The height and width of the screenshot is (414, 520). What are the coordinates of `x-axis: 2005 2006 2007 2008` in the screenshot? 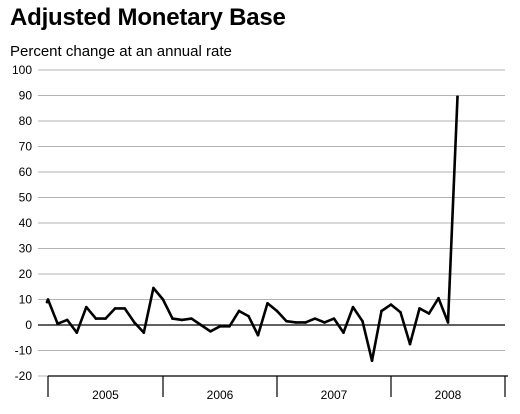 It's located at (277, 388).